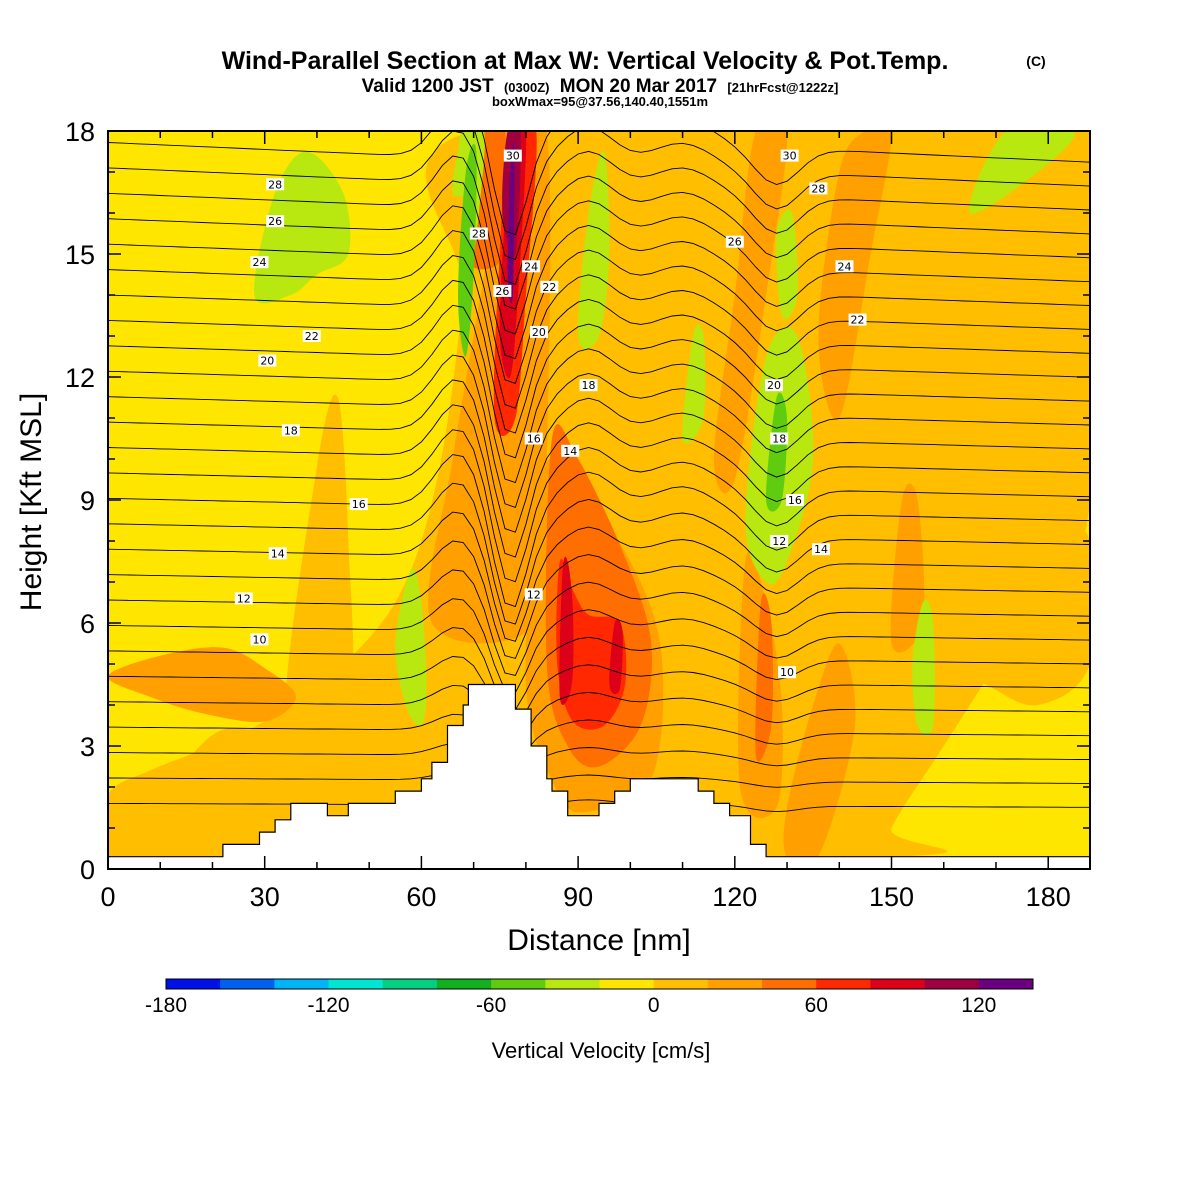 The height and width of the screenshot is (1200, 1200). I want to click on x-tick-label: 30, so click(265, 897).